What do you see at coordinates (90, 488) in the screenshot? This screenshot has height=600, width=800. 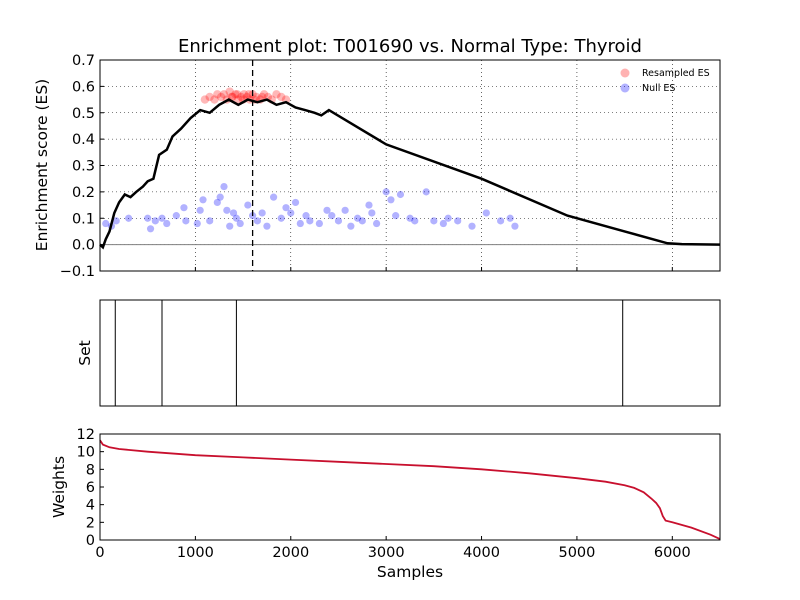 I see `weights-y-ticks: 0 24 6 810 12` at bounding box center [90, 488].